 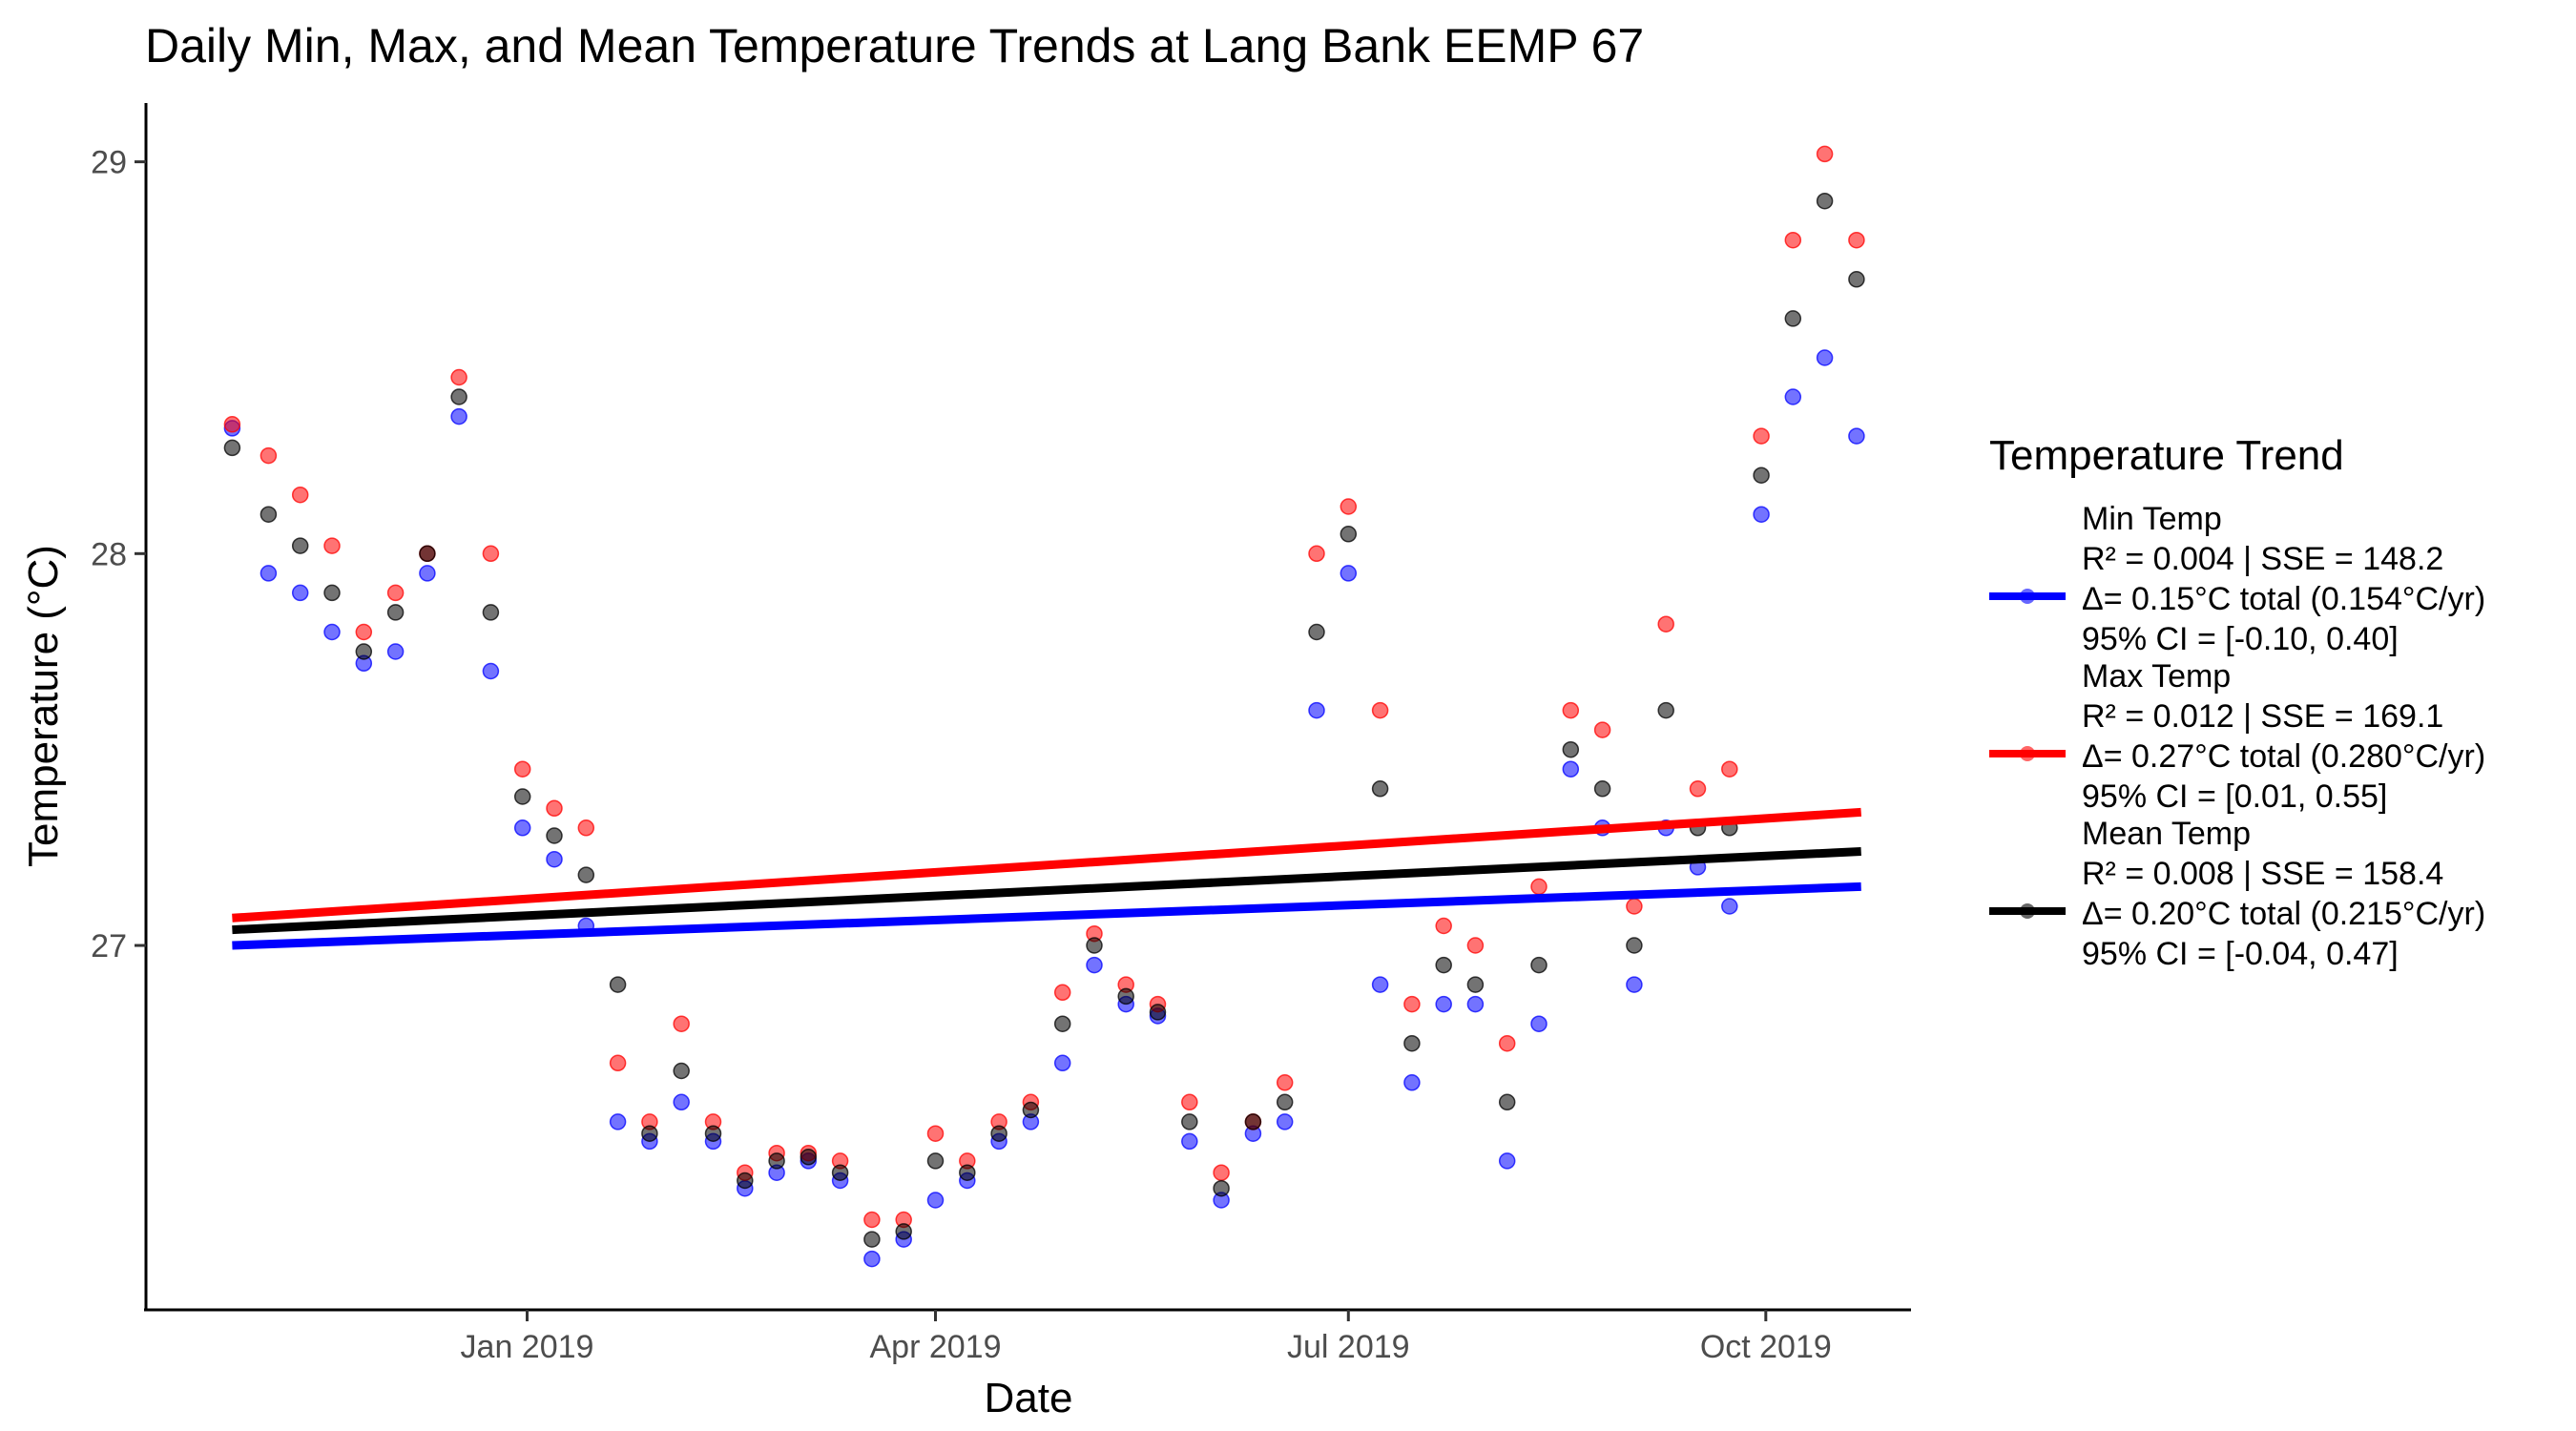 What do you see at coordinates (1046, 915) in the screenshot?
I see `min-temp-trend-line` at bounding box center [1046, 915].